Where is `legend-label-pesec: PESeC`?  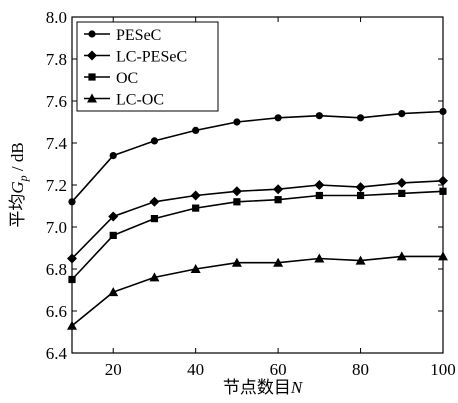 legend-label-pesec: PESeC is located at coordinates (138, 35).